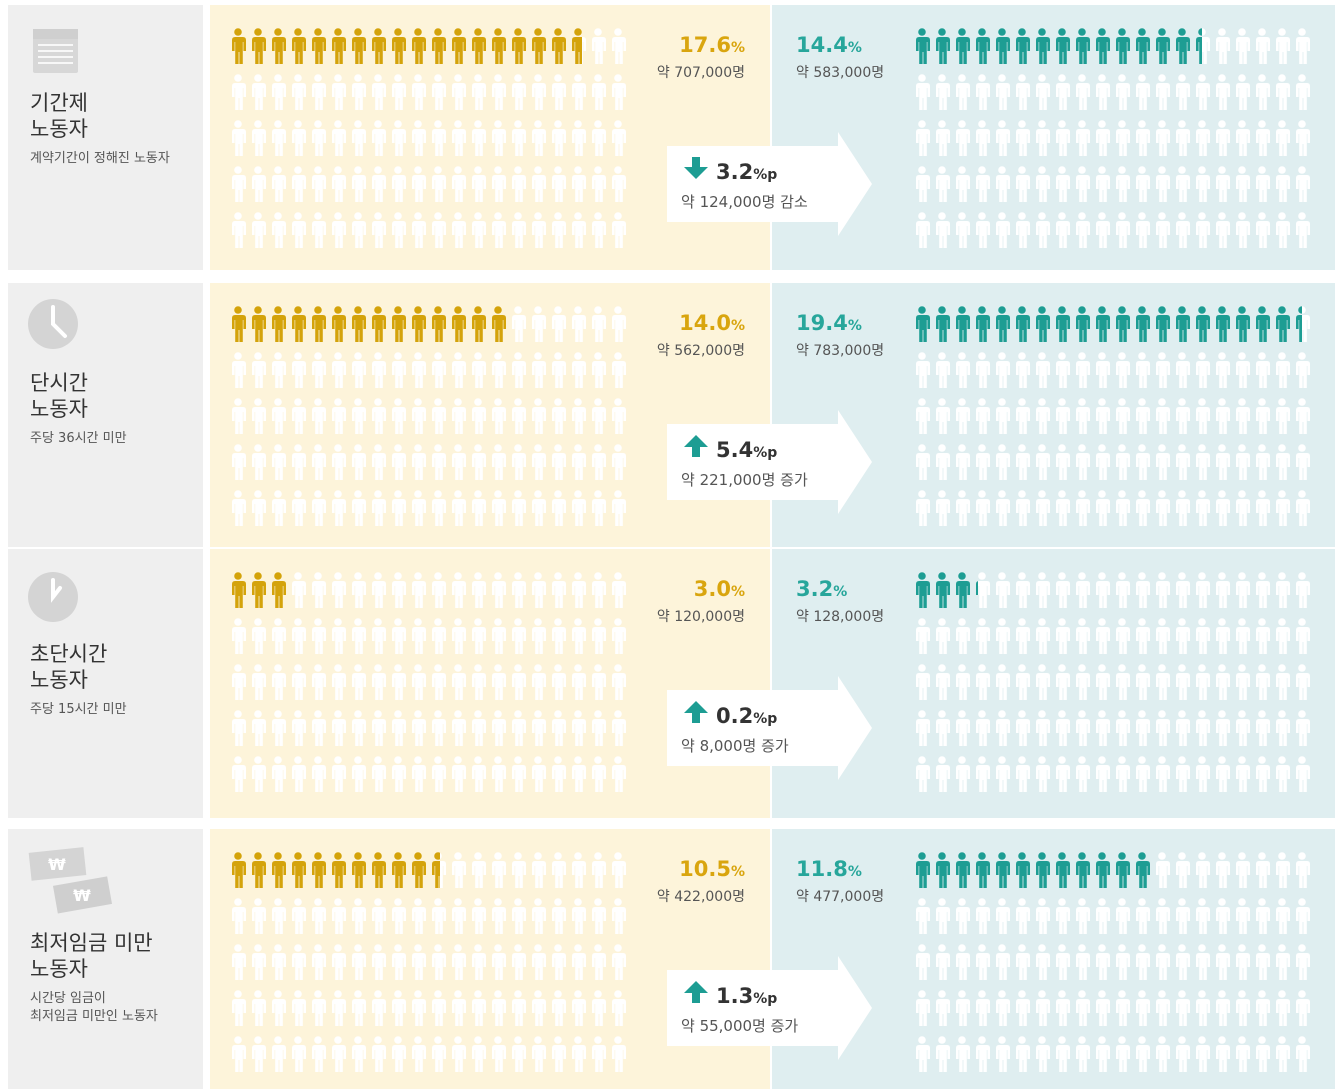  I want to click on change-value: 5.4%p, so click(746, 450).